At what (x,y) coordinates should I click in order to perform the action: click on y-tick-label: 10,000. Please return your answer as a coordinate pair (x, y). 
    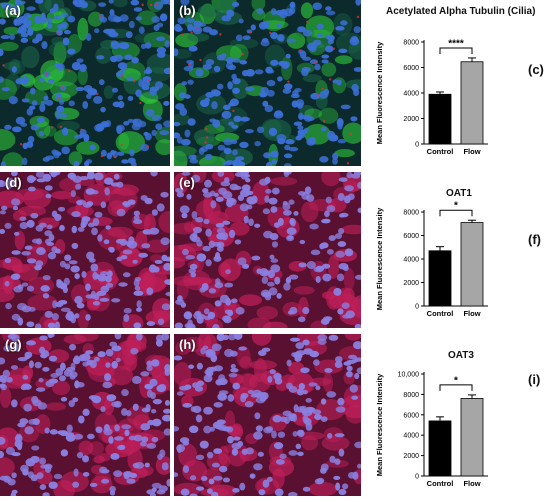
    Looking at the image, I should click on (409, 375).